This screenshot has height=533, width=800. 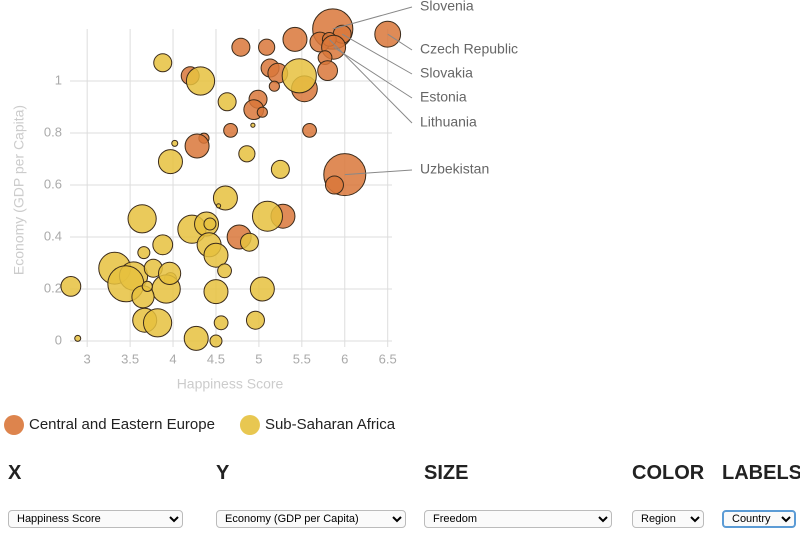 I want to click on x-tick-label: 3.5, so click(x=130, y=358).